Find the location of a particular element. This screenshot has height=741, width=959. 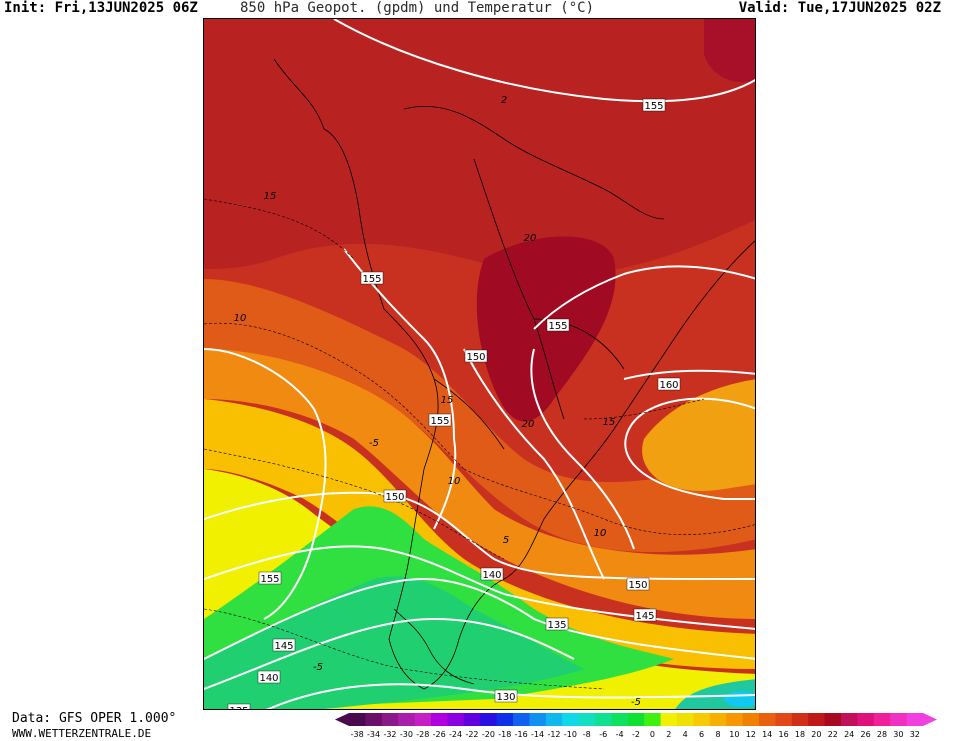

isohypse-155-pacific-label: 155 is located at coordinates (270, 578).